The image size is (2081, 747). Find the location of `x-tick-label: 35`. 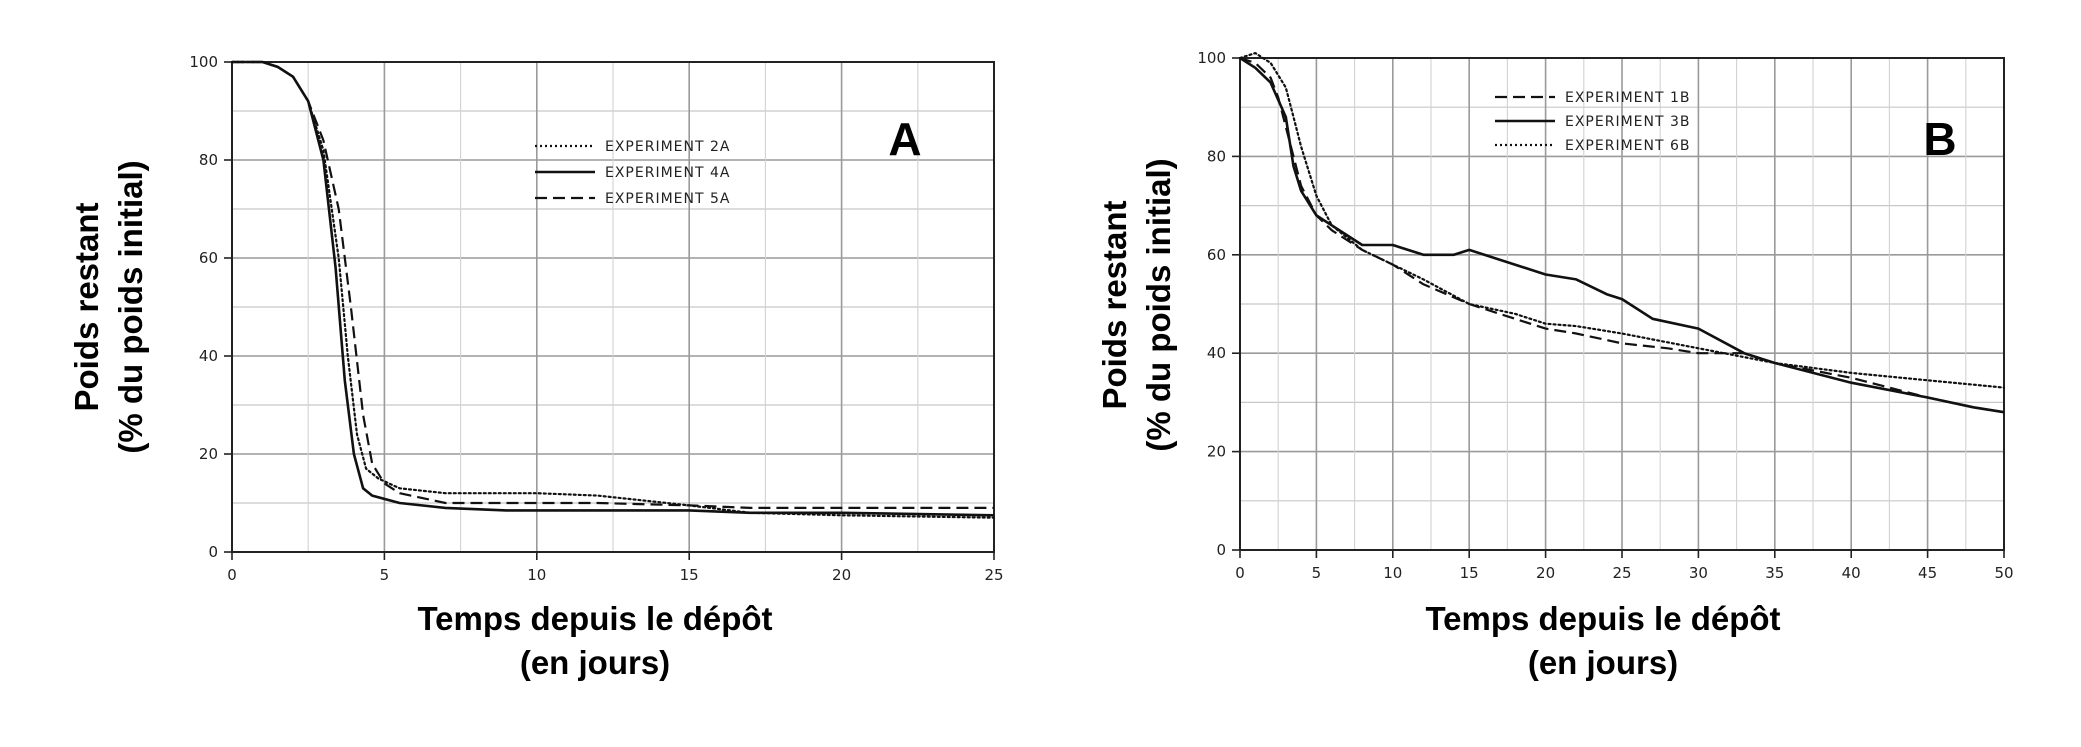

x-tick-label: 35 is located at coordinates (1774, 573).